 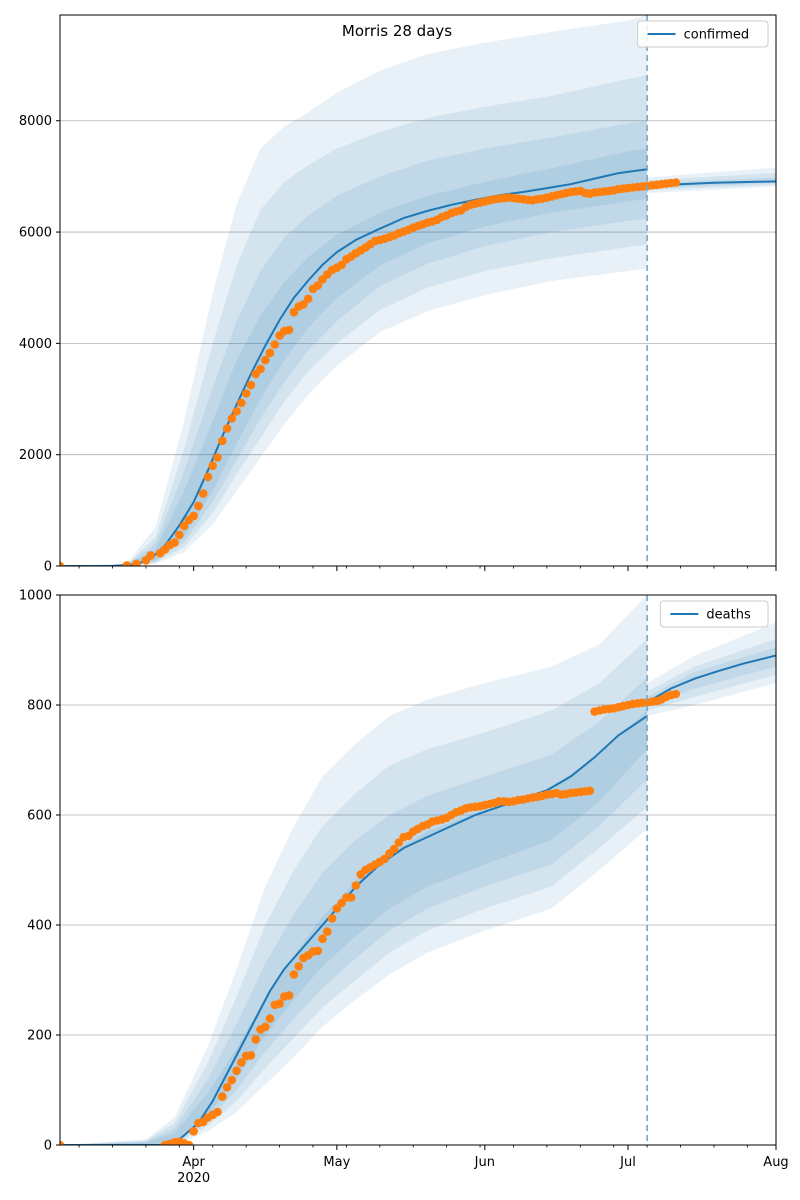 I want to click on forecast-median-line, so click(x=711, y=679).